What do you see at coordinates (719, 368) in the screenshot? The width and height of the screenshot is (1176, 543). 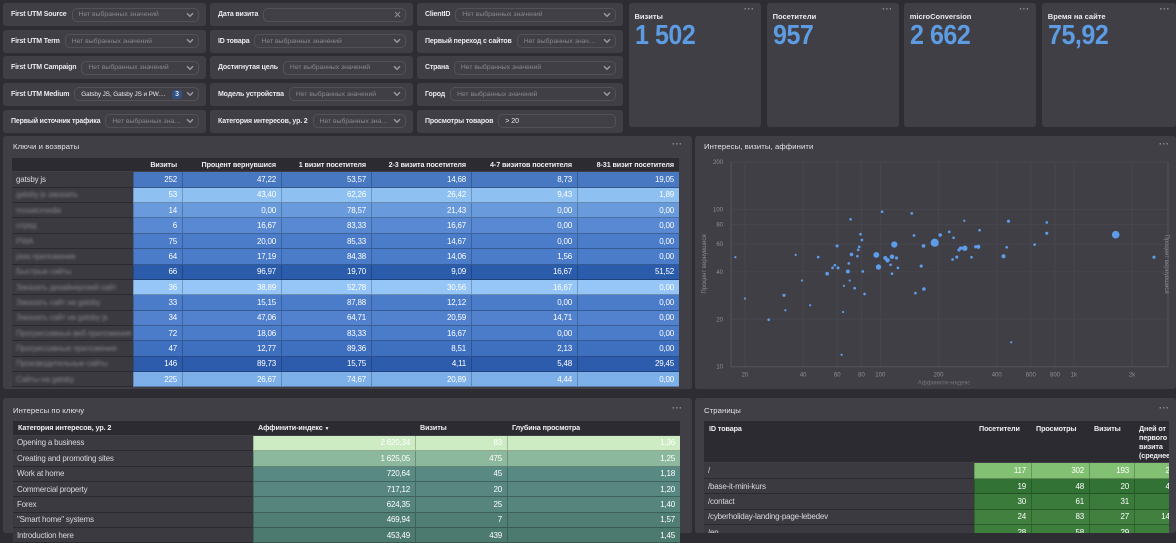 I see `svg-text: 10` at bounding box center [719, 368].